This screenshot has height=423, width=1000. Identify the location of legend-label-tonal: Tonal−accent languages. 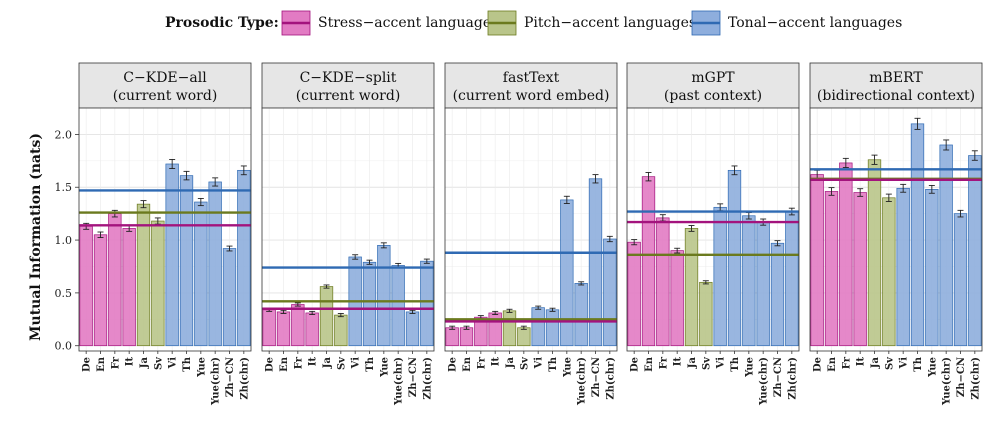
(815, 23).